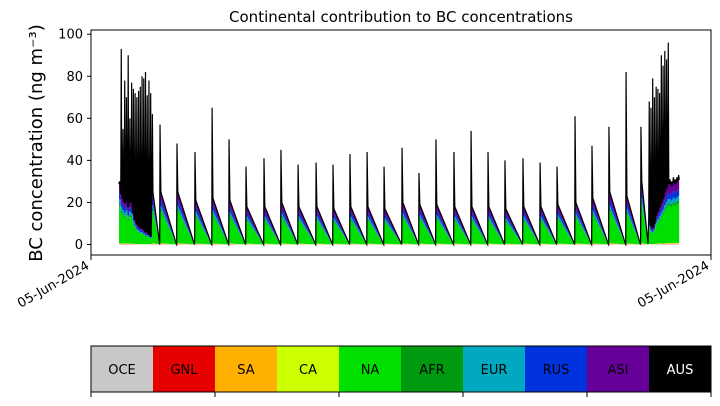 The height and width of the screenshot is (406, 720). Describe the element at coordinates (70, 35) in the screenshot. I see `y-tick-label: 100` at that location.